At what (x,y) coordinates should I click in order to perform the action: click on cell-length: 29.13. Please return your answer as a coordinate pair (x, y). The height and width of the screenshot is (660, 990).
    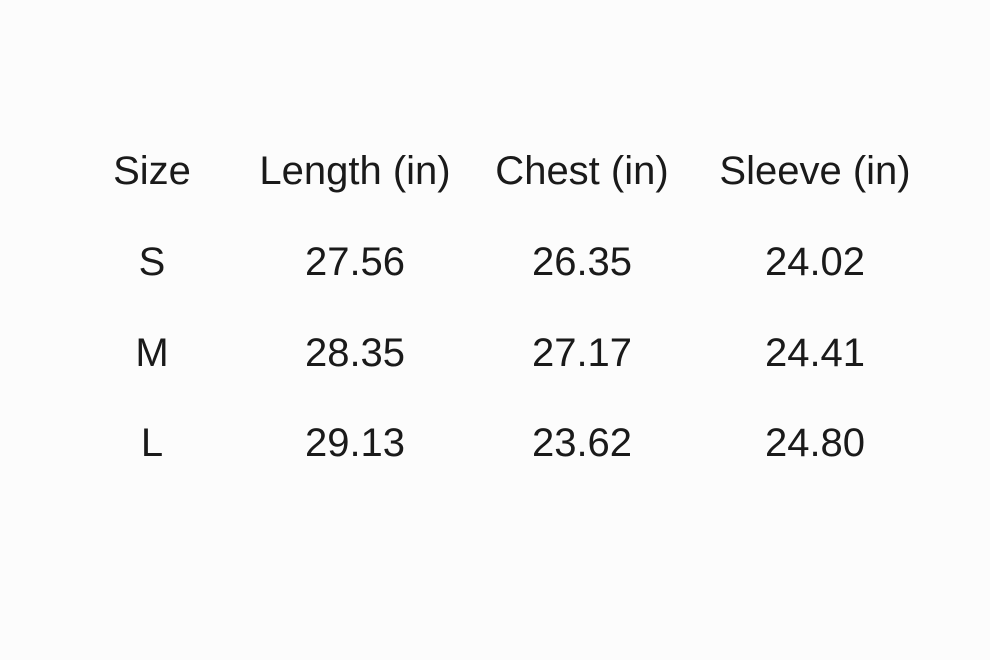
    Looking at the image, I should click on (355, 443).